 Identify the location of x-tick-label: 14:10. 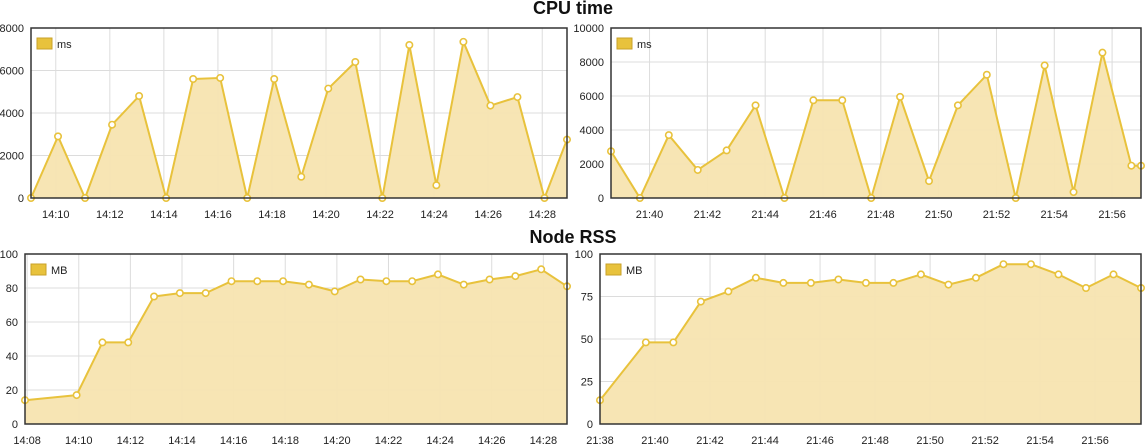
(56, 215).